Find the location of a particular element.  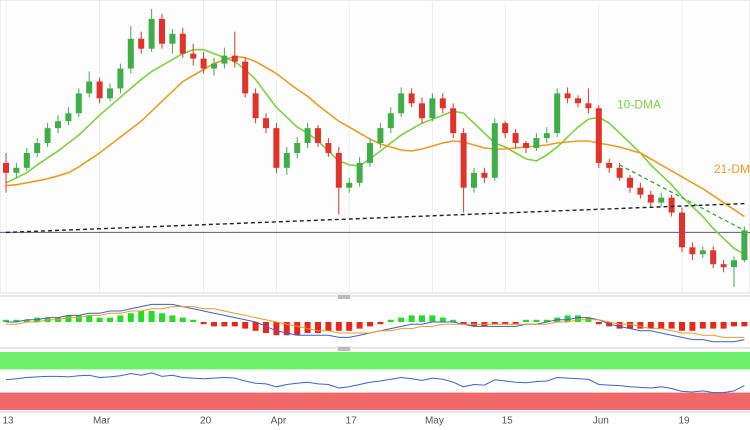

x-tick-label: 15 is located at coordinates (508, 421).